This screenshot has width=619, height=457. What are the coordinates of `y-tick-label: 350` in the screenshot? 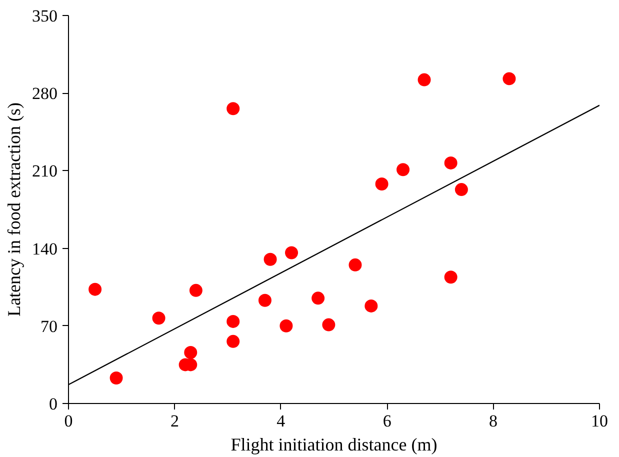 It's located at (45, 16).